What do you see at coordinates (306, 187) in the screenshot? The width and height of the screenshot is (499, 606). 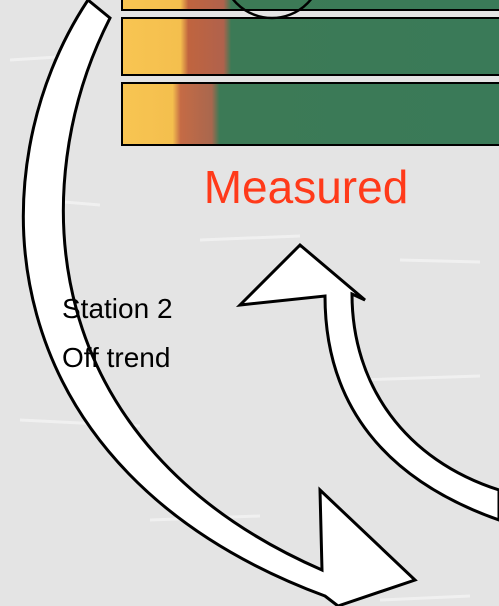 I see `measured-label: Measured` at bounding box center [306, 187].